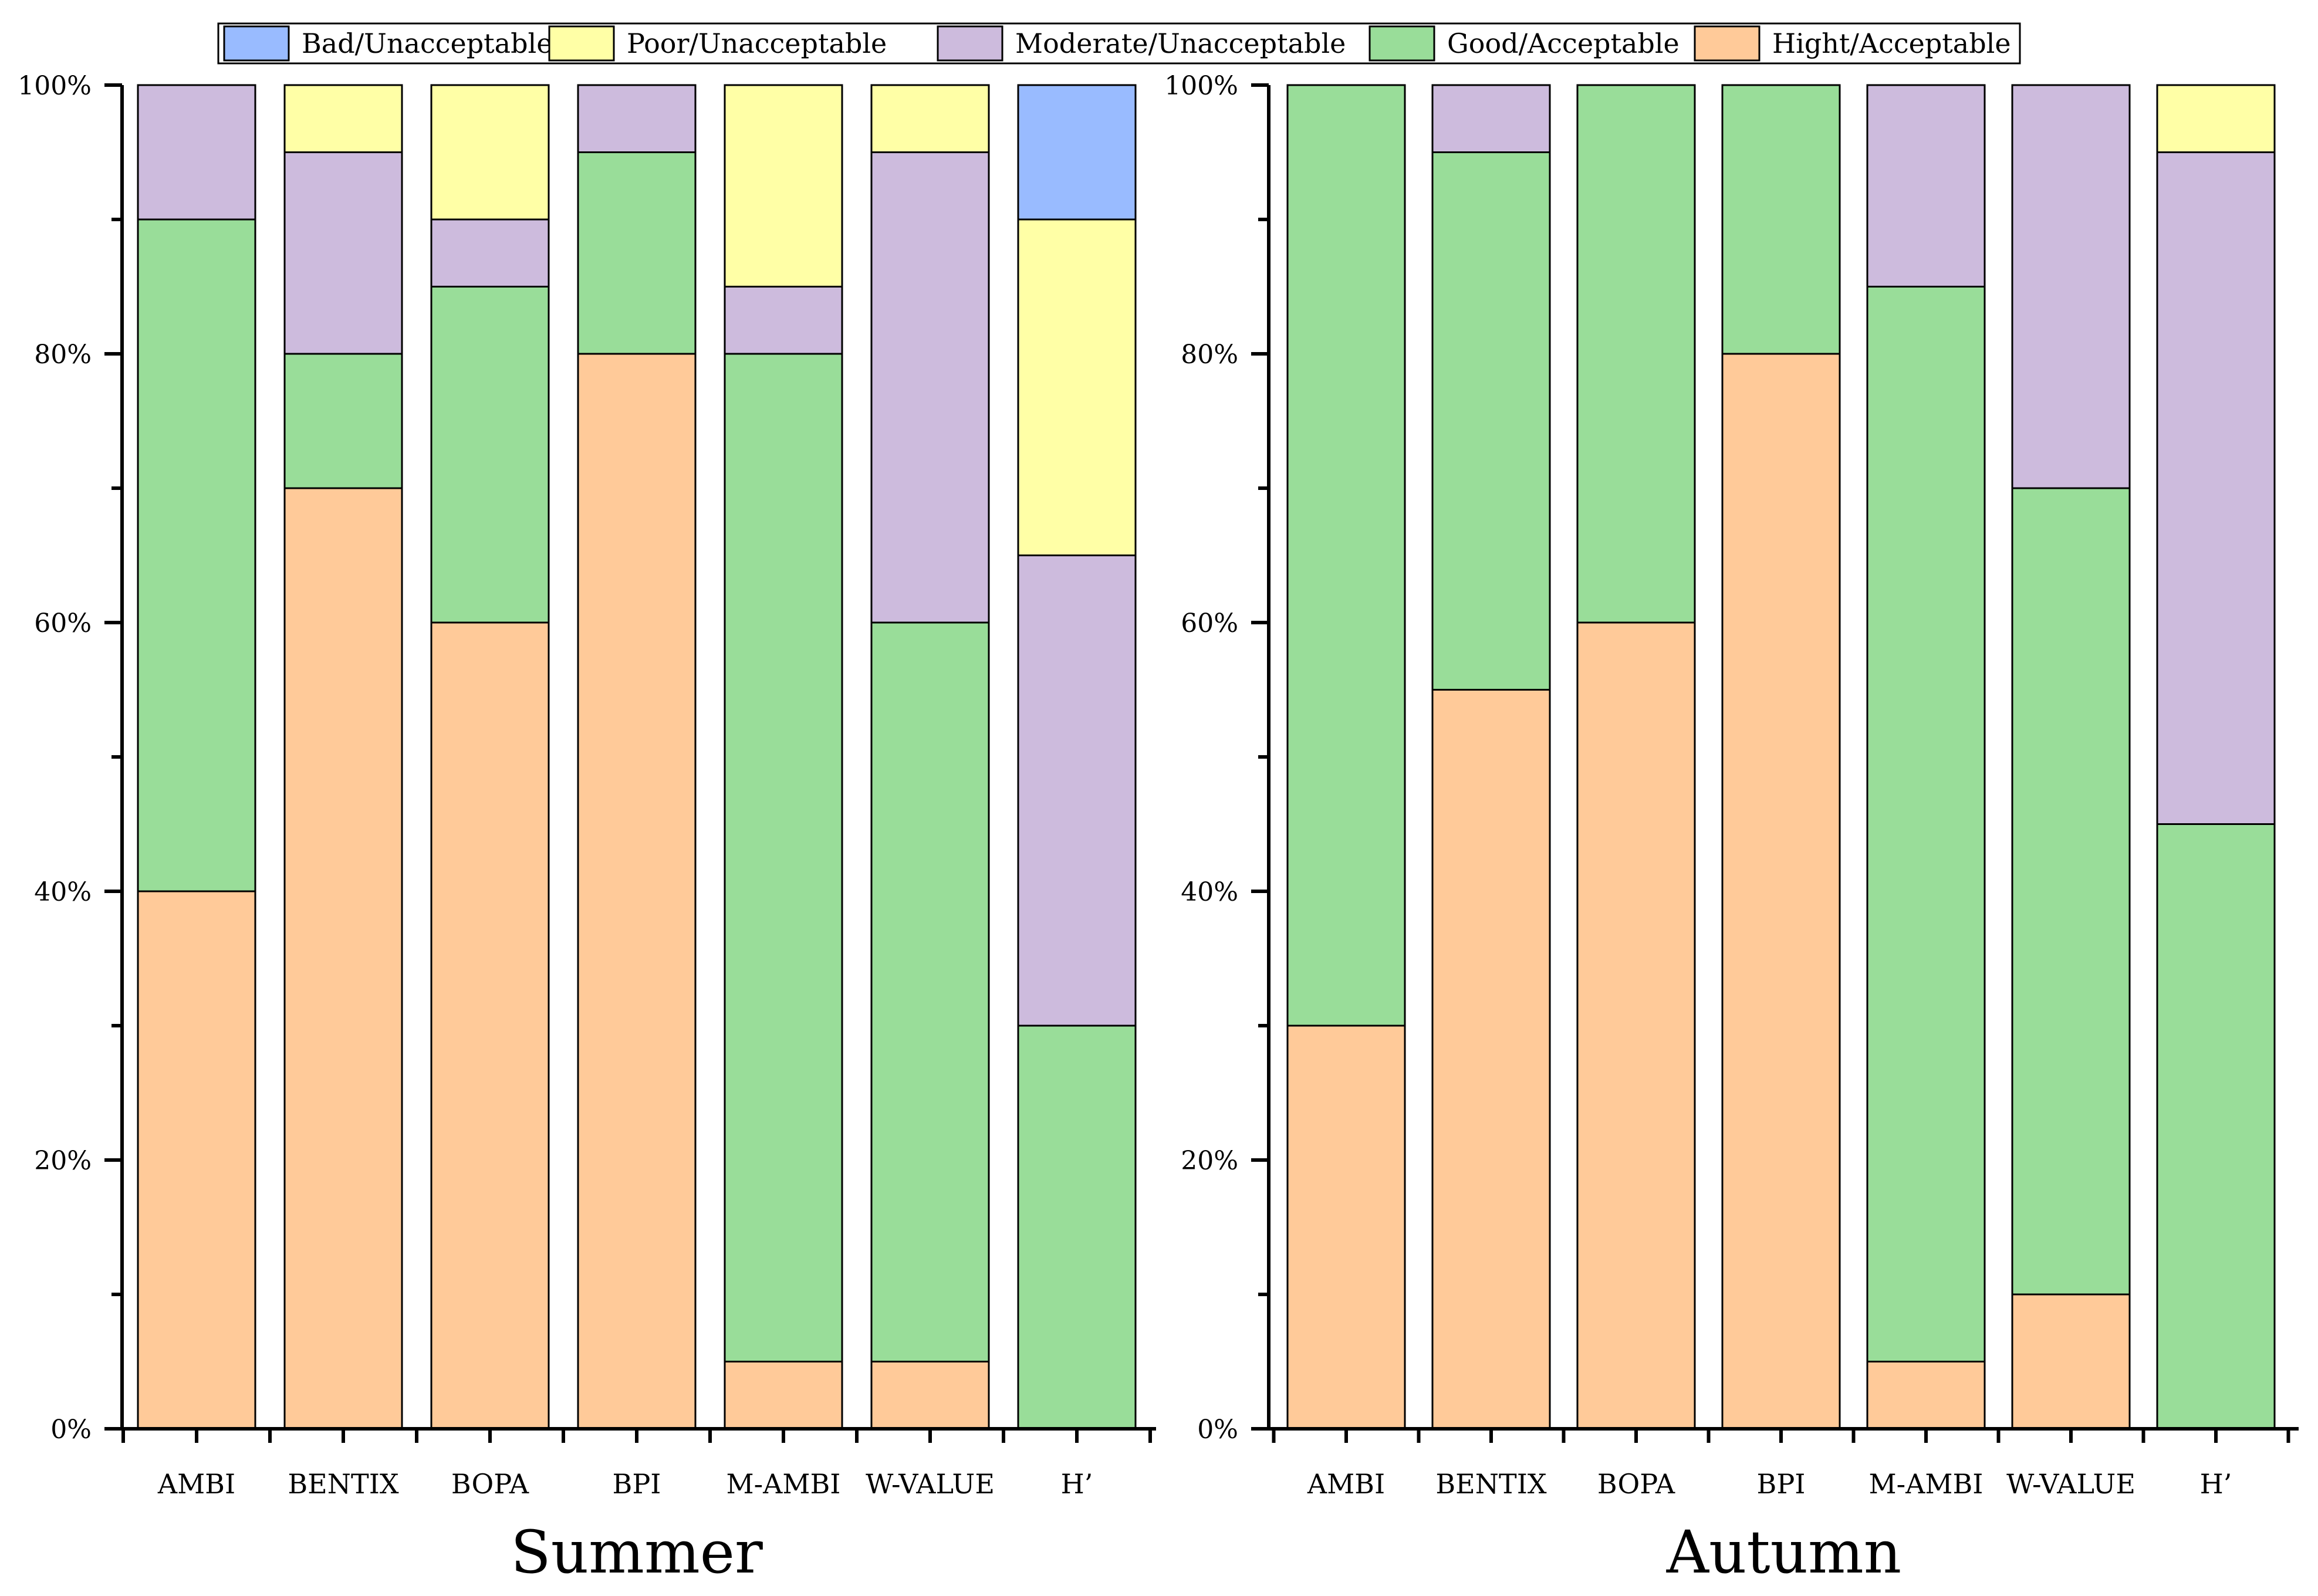 This screenshot has width=2318, height=1596. Describe the element at coordinates (1491, 421) in the screenshot. I see `bar-autumn-bentix-good` at that location.